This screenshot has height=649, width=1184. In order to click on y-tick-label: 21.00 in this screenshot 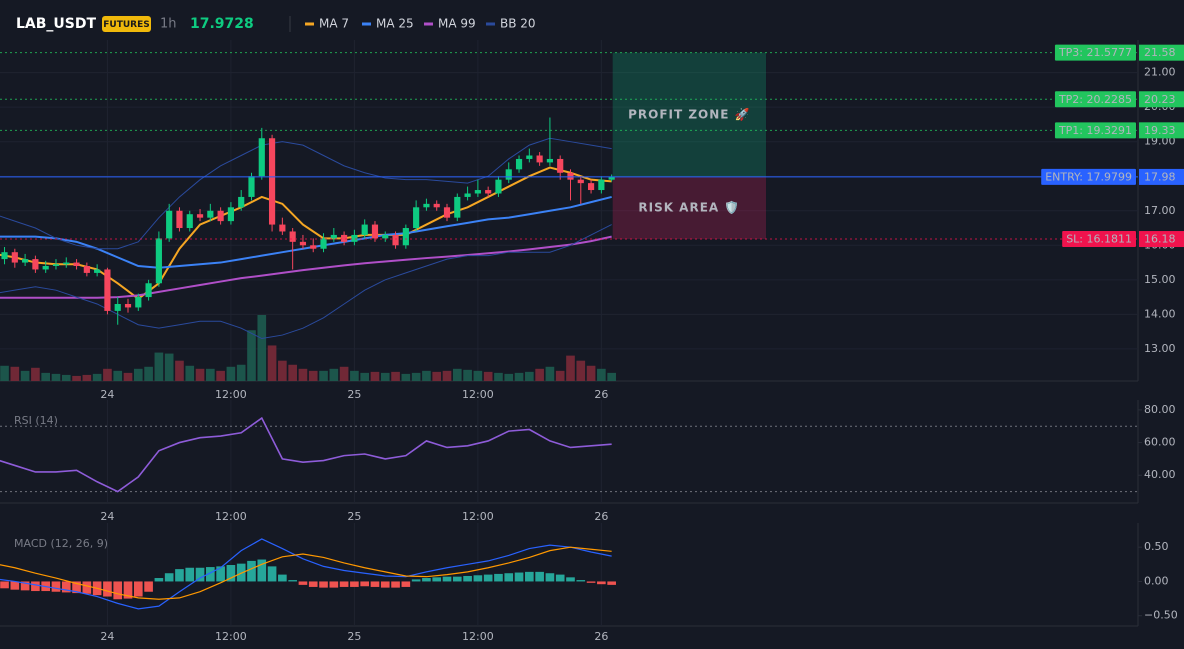, I will do `click(1160, 72)`.